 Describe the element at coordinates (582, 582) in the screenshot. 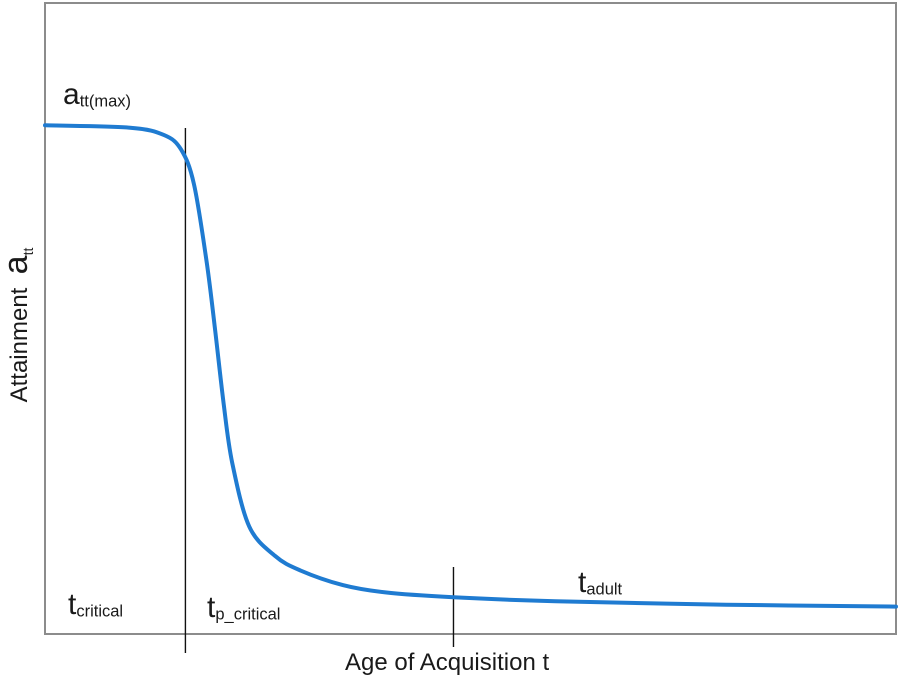

I see `annotation-t-adult-main: t` at that location.